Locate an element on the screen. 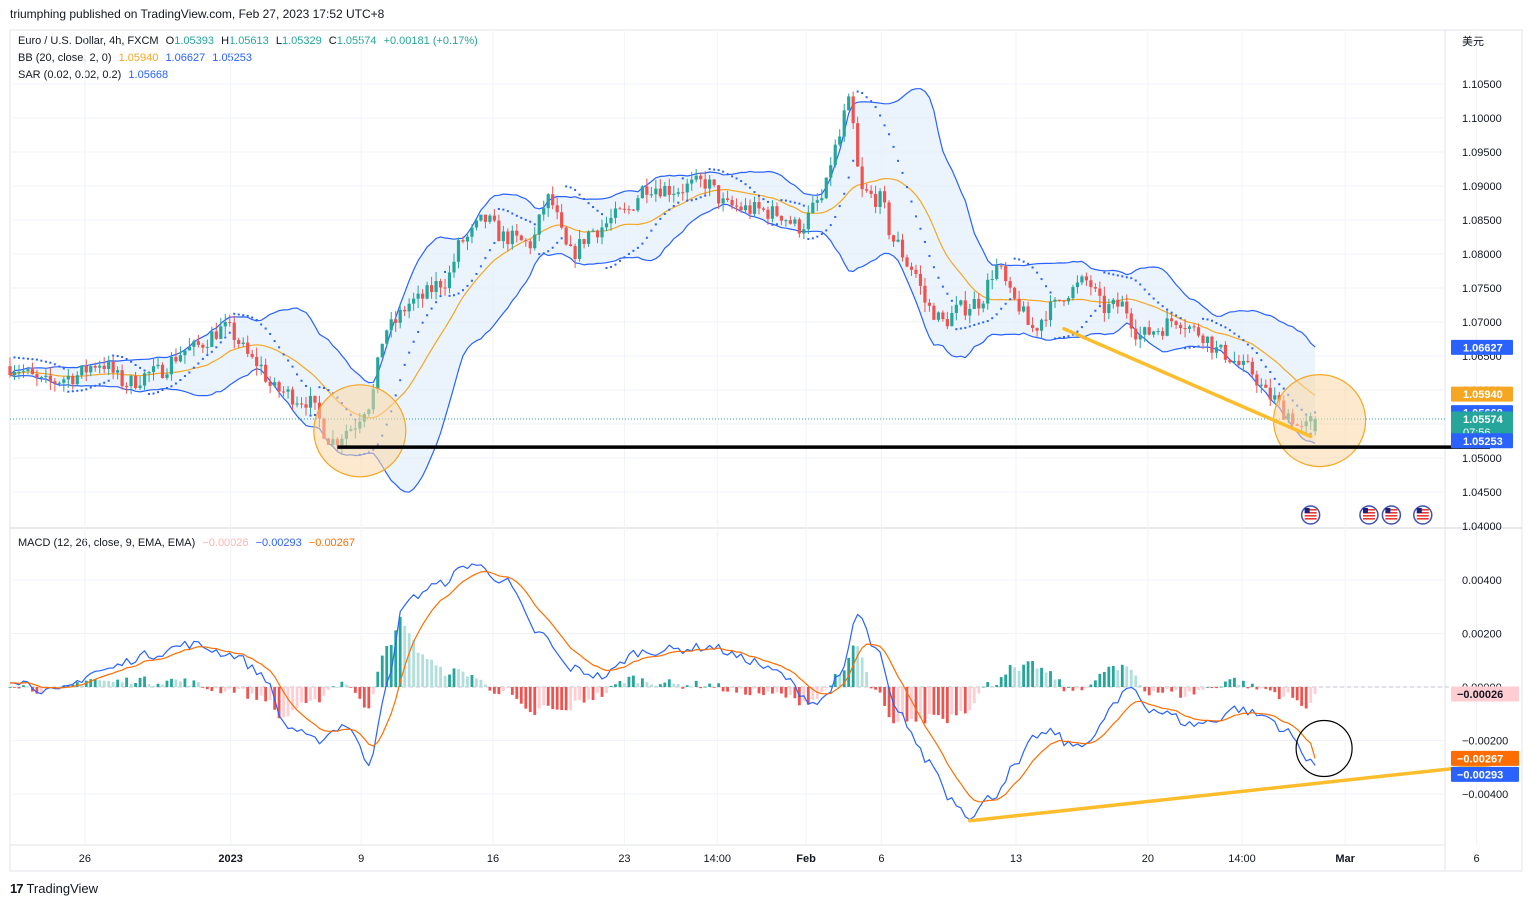 The image size is (1533, 907). bb-lower-value: 1.05253 is located at coordinates (232, 58).